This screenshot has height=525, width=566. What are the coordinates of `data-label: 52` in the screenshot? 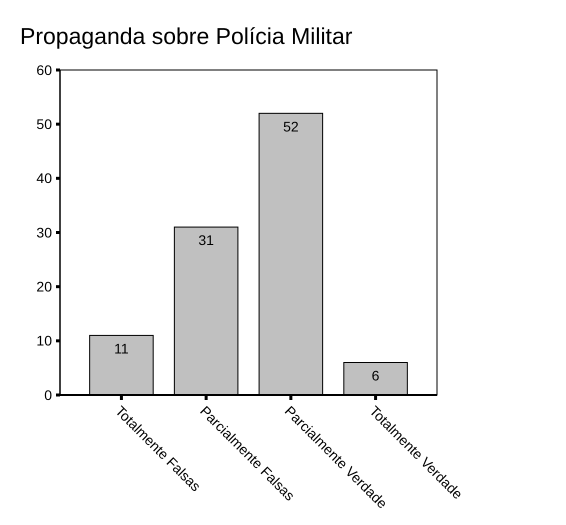 It's located at (291, 126).